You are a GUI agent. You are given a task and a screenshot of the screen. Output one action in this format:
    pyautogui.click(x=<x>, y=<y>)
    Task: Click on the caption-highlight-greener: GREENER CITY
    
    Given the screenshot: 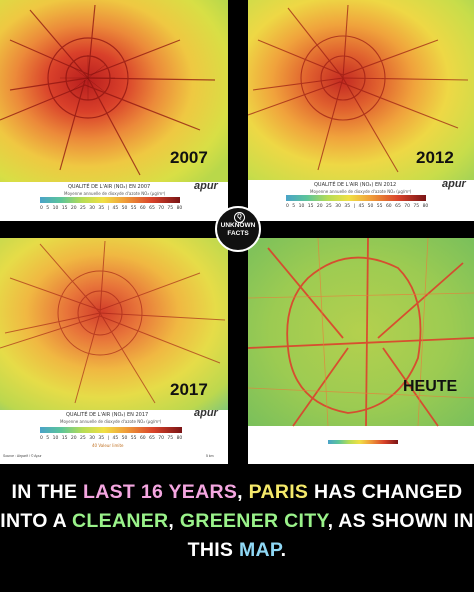 What is the action you would take?
    pyautogui.click(x=253, y=521)
    